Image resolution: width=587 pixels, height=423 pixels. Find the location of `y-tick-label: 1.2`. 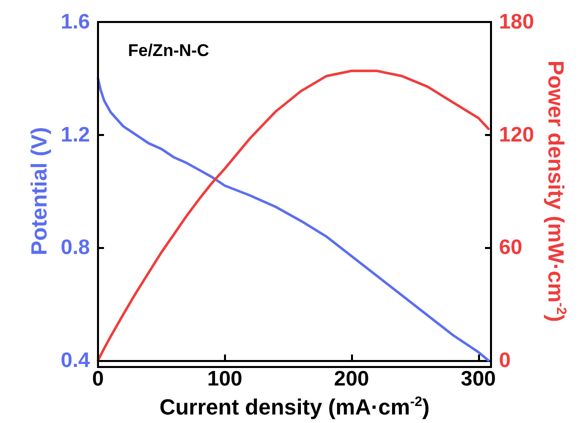

y-tick-label: 1.2 is located at coordinates (75, 134).